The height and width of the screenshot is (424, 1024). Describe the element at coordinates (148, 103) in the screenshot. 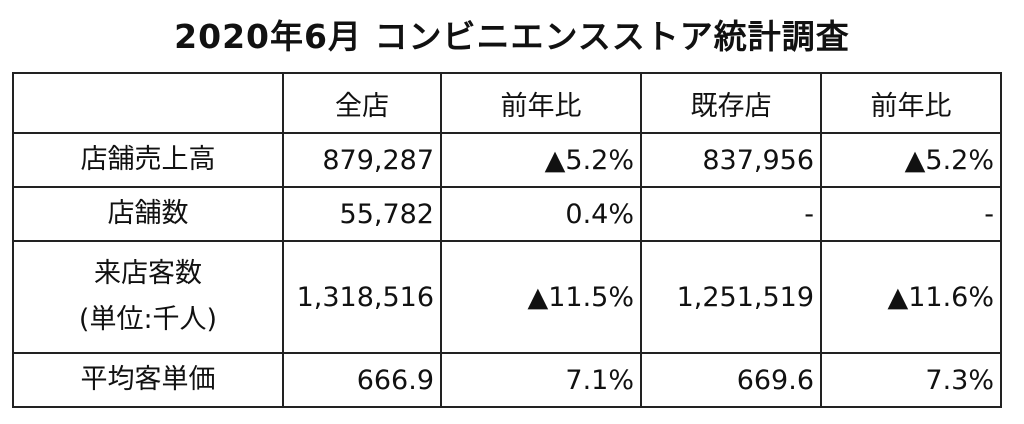

I see `corner-cell` at that location.